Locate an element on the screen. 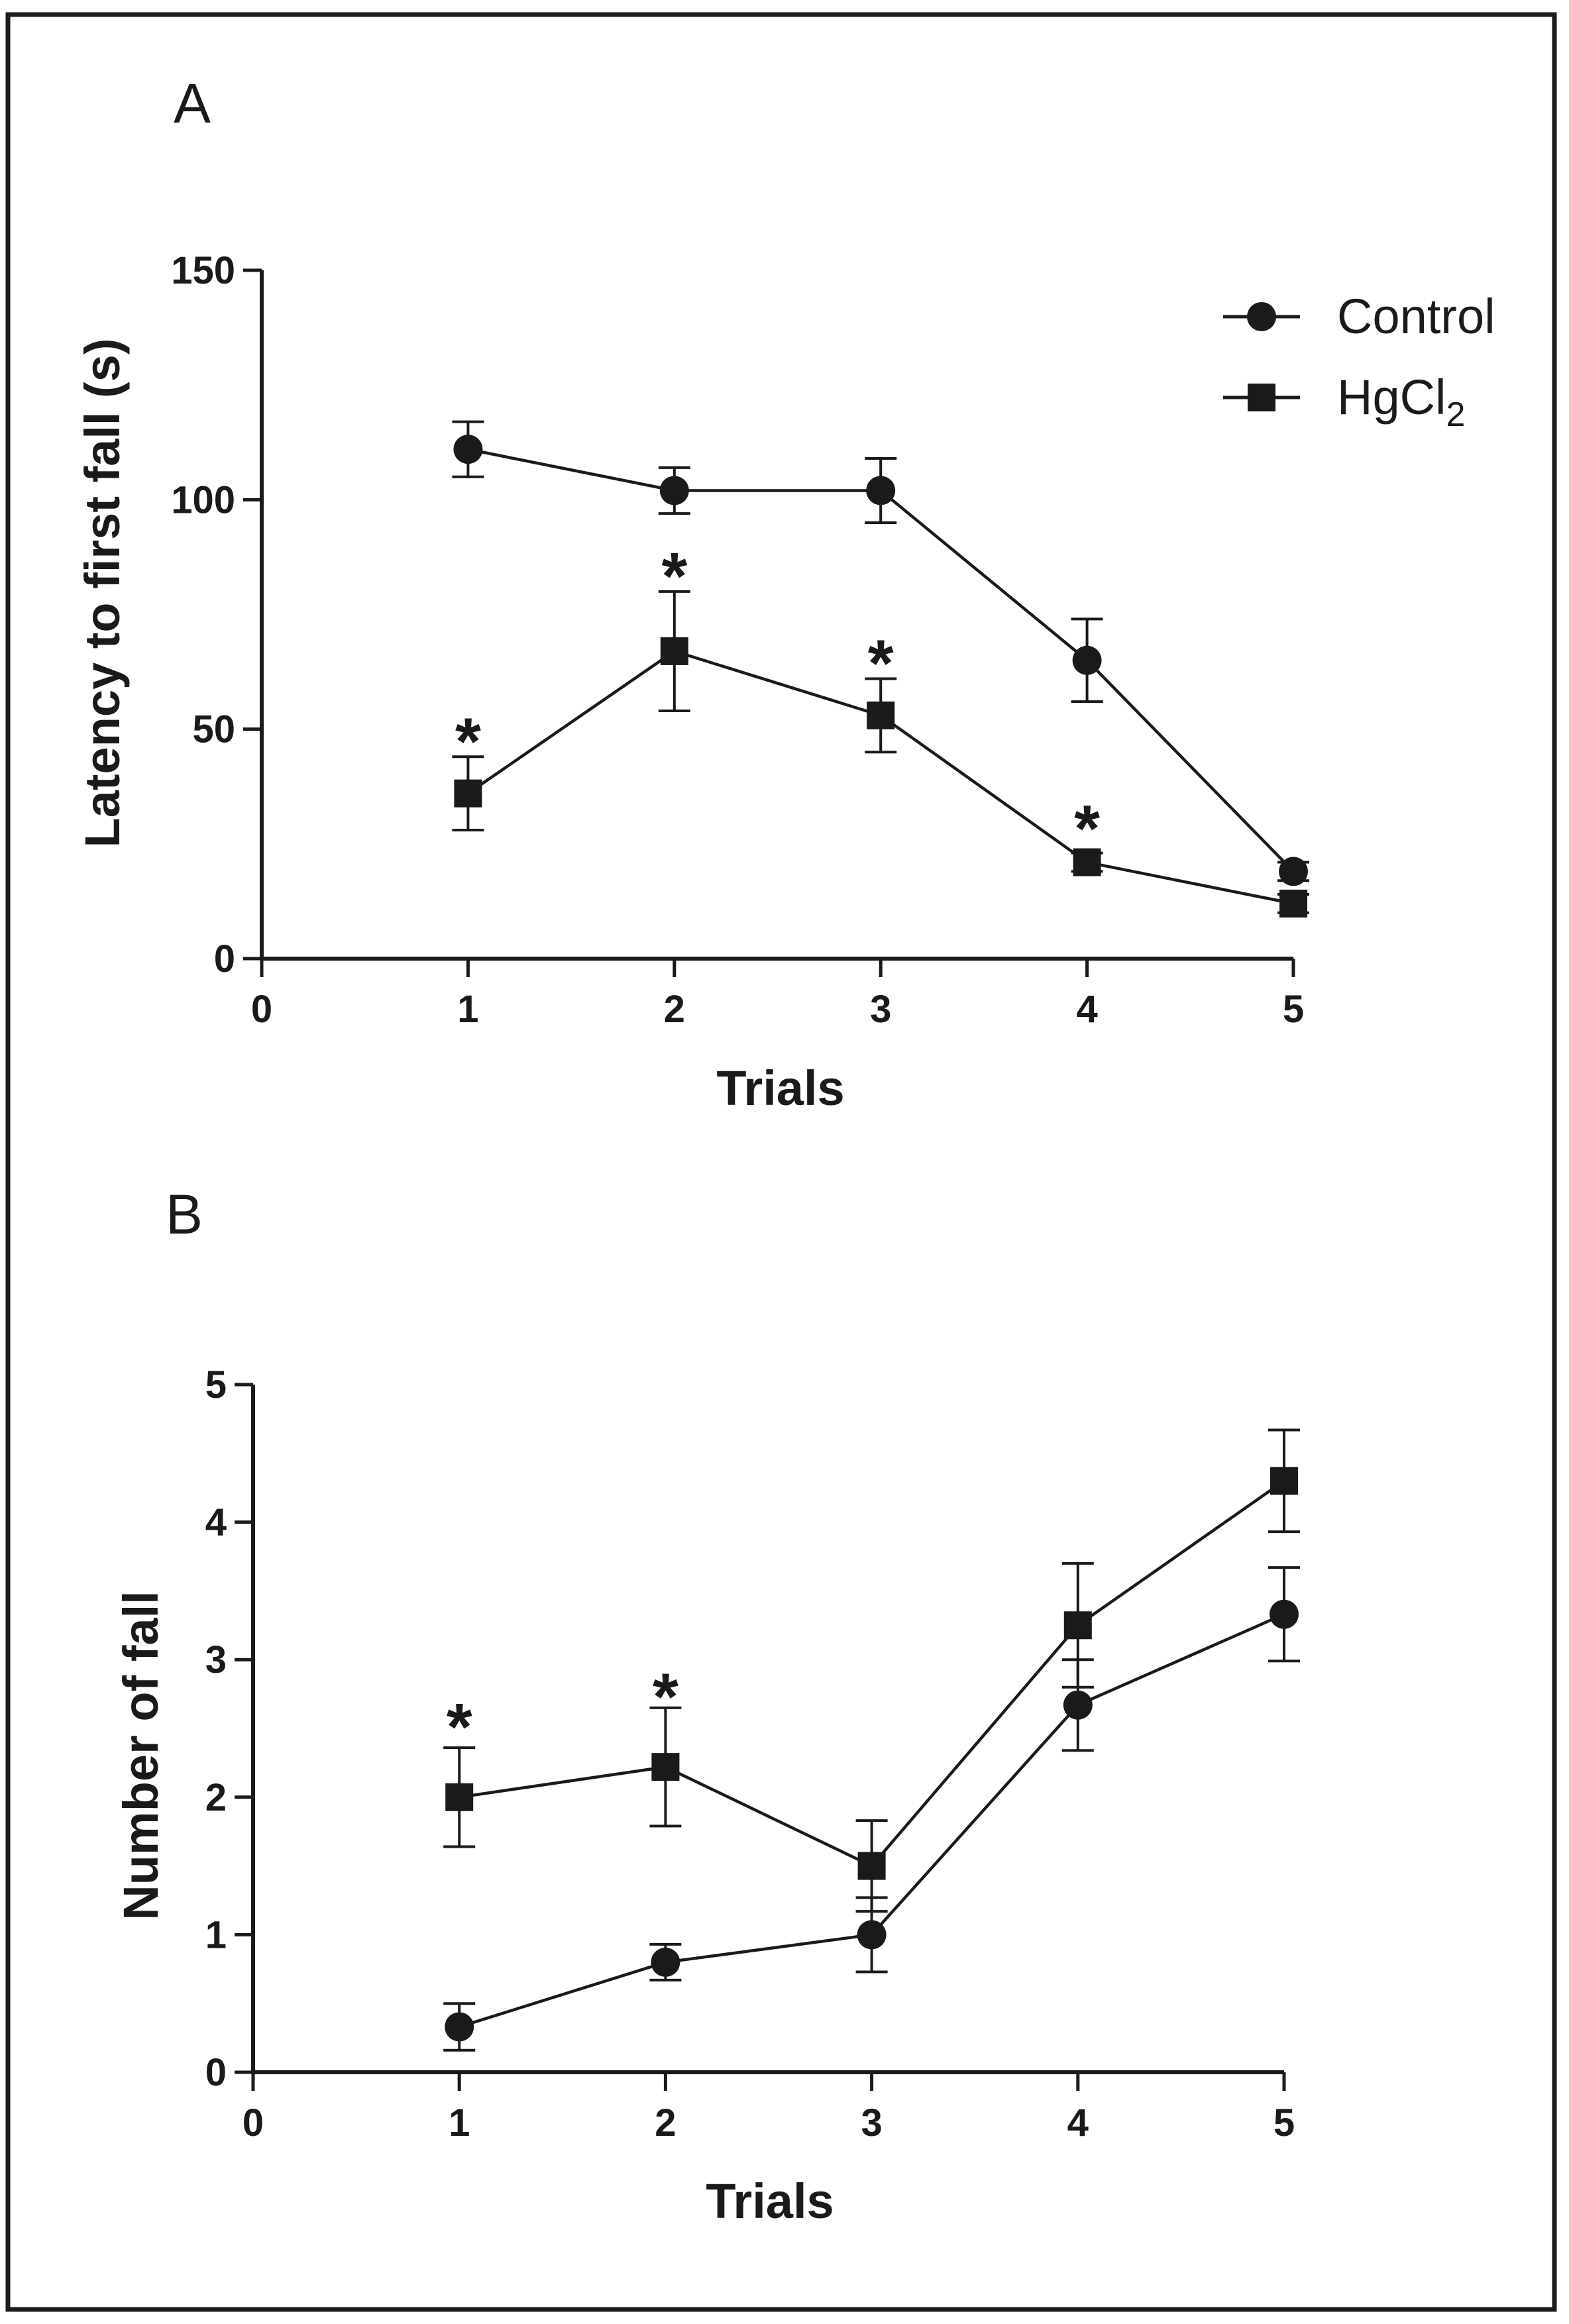 This screenshot has height=2324, width=1569. panel-b-y-axis-title: Number of fall is located at coordinates (140, 1755).